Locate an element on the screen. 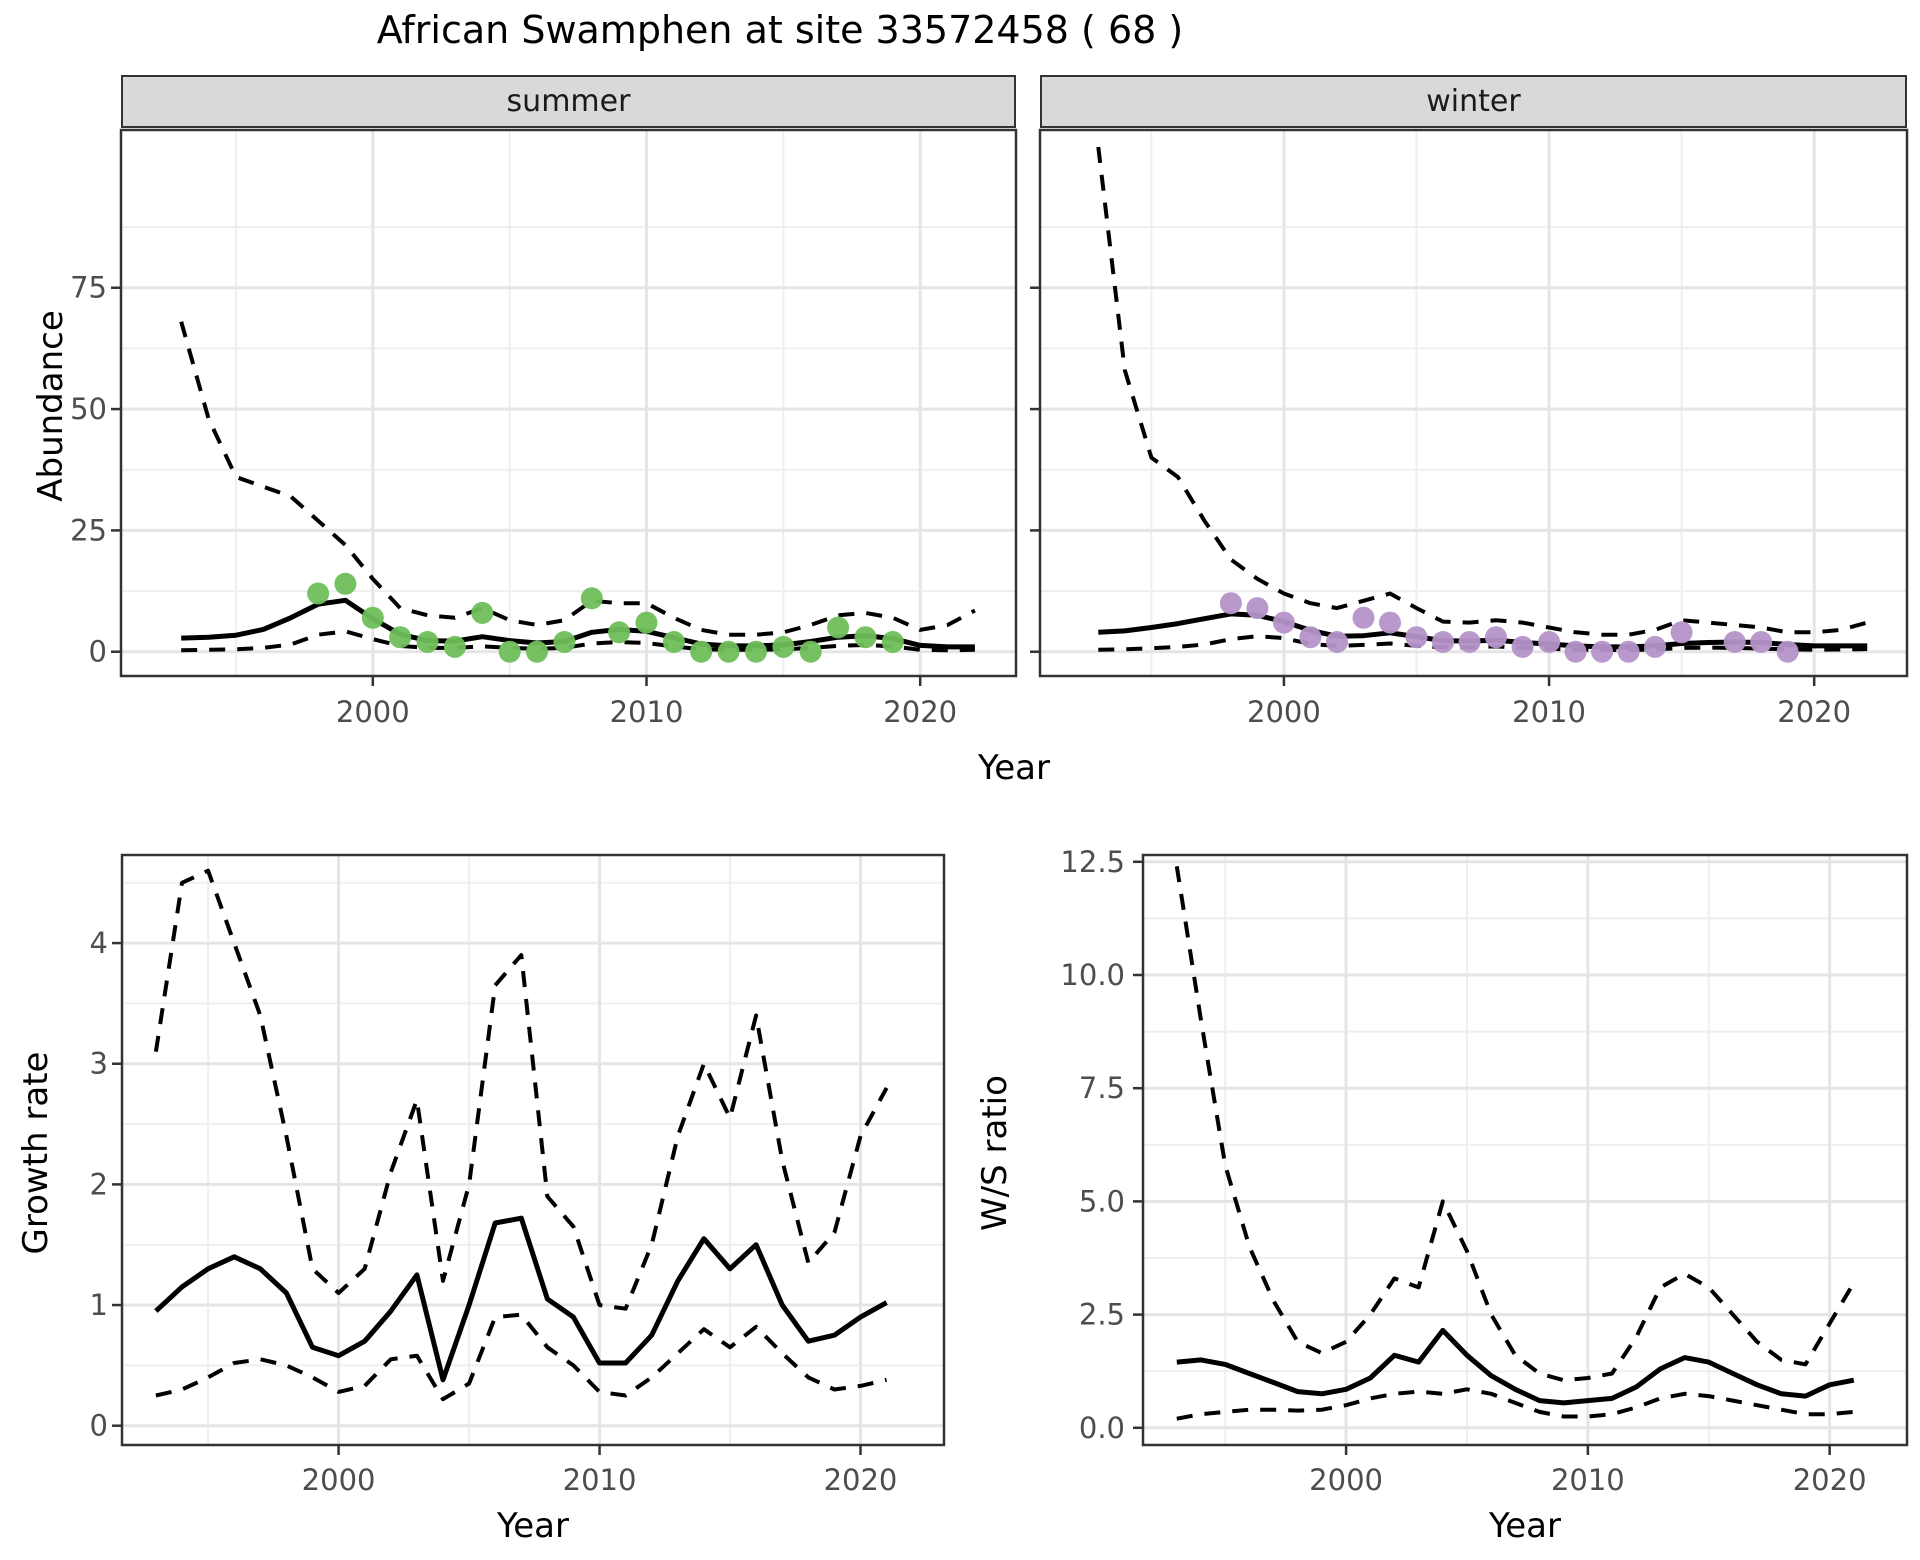  y-axis-tick-label: 12.5 is located at coordinates (1092, 862).